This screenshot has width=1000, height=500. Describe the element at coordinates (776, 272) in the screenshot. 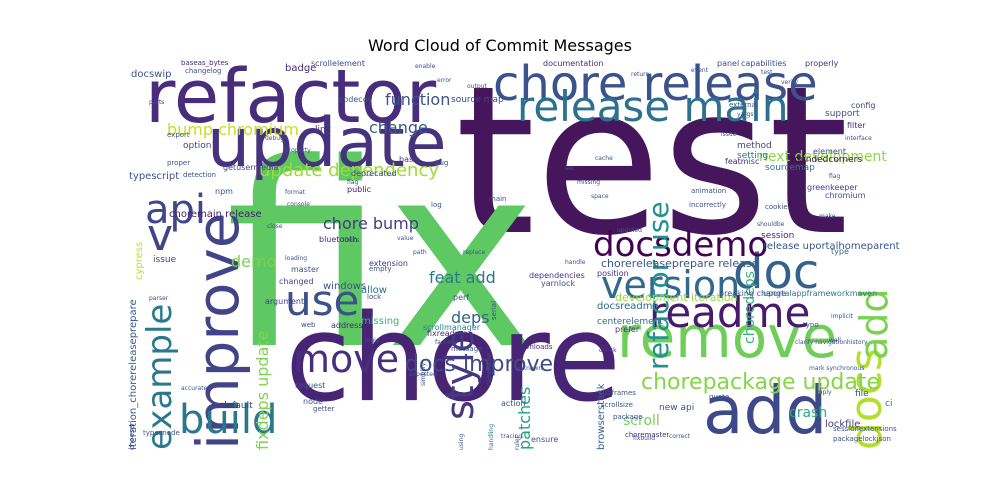

I see `cloud-word: doc` at that location.